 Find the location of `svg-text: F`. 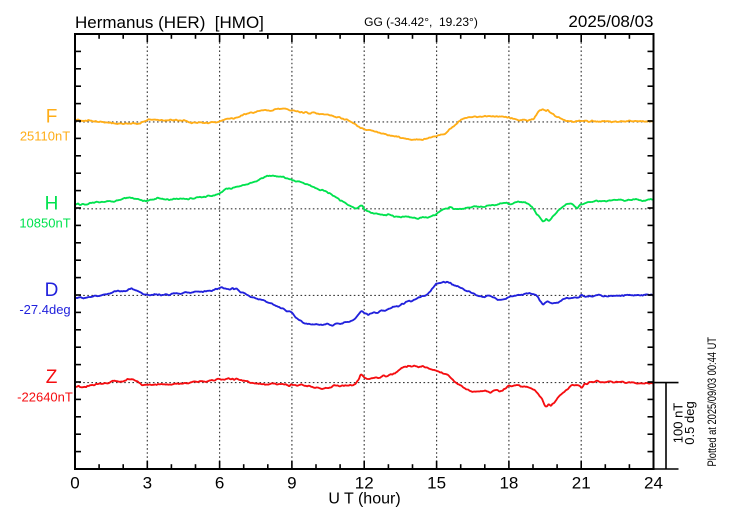

svg-text: F is located at coordinates (52, 116).